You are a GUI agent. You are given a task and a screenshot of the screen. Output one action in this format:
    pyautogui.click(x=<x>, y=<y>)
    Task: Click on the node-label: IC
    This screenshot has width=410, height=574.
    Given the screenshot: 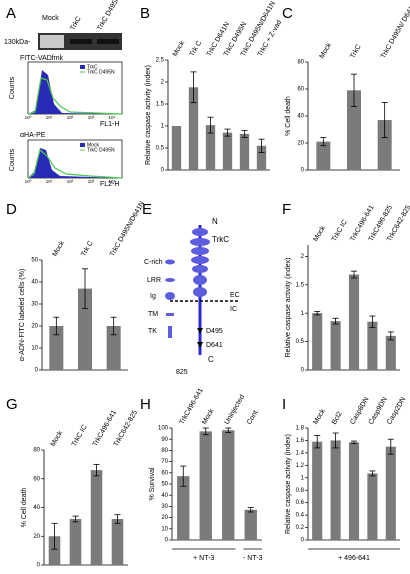 What is the action you would take?
    pyautogui.click(x=233, y=309)
    